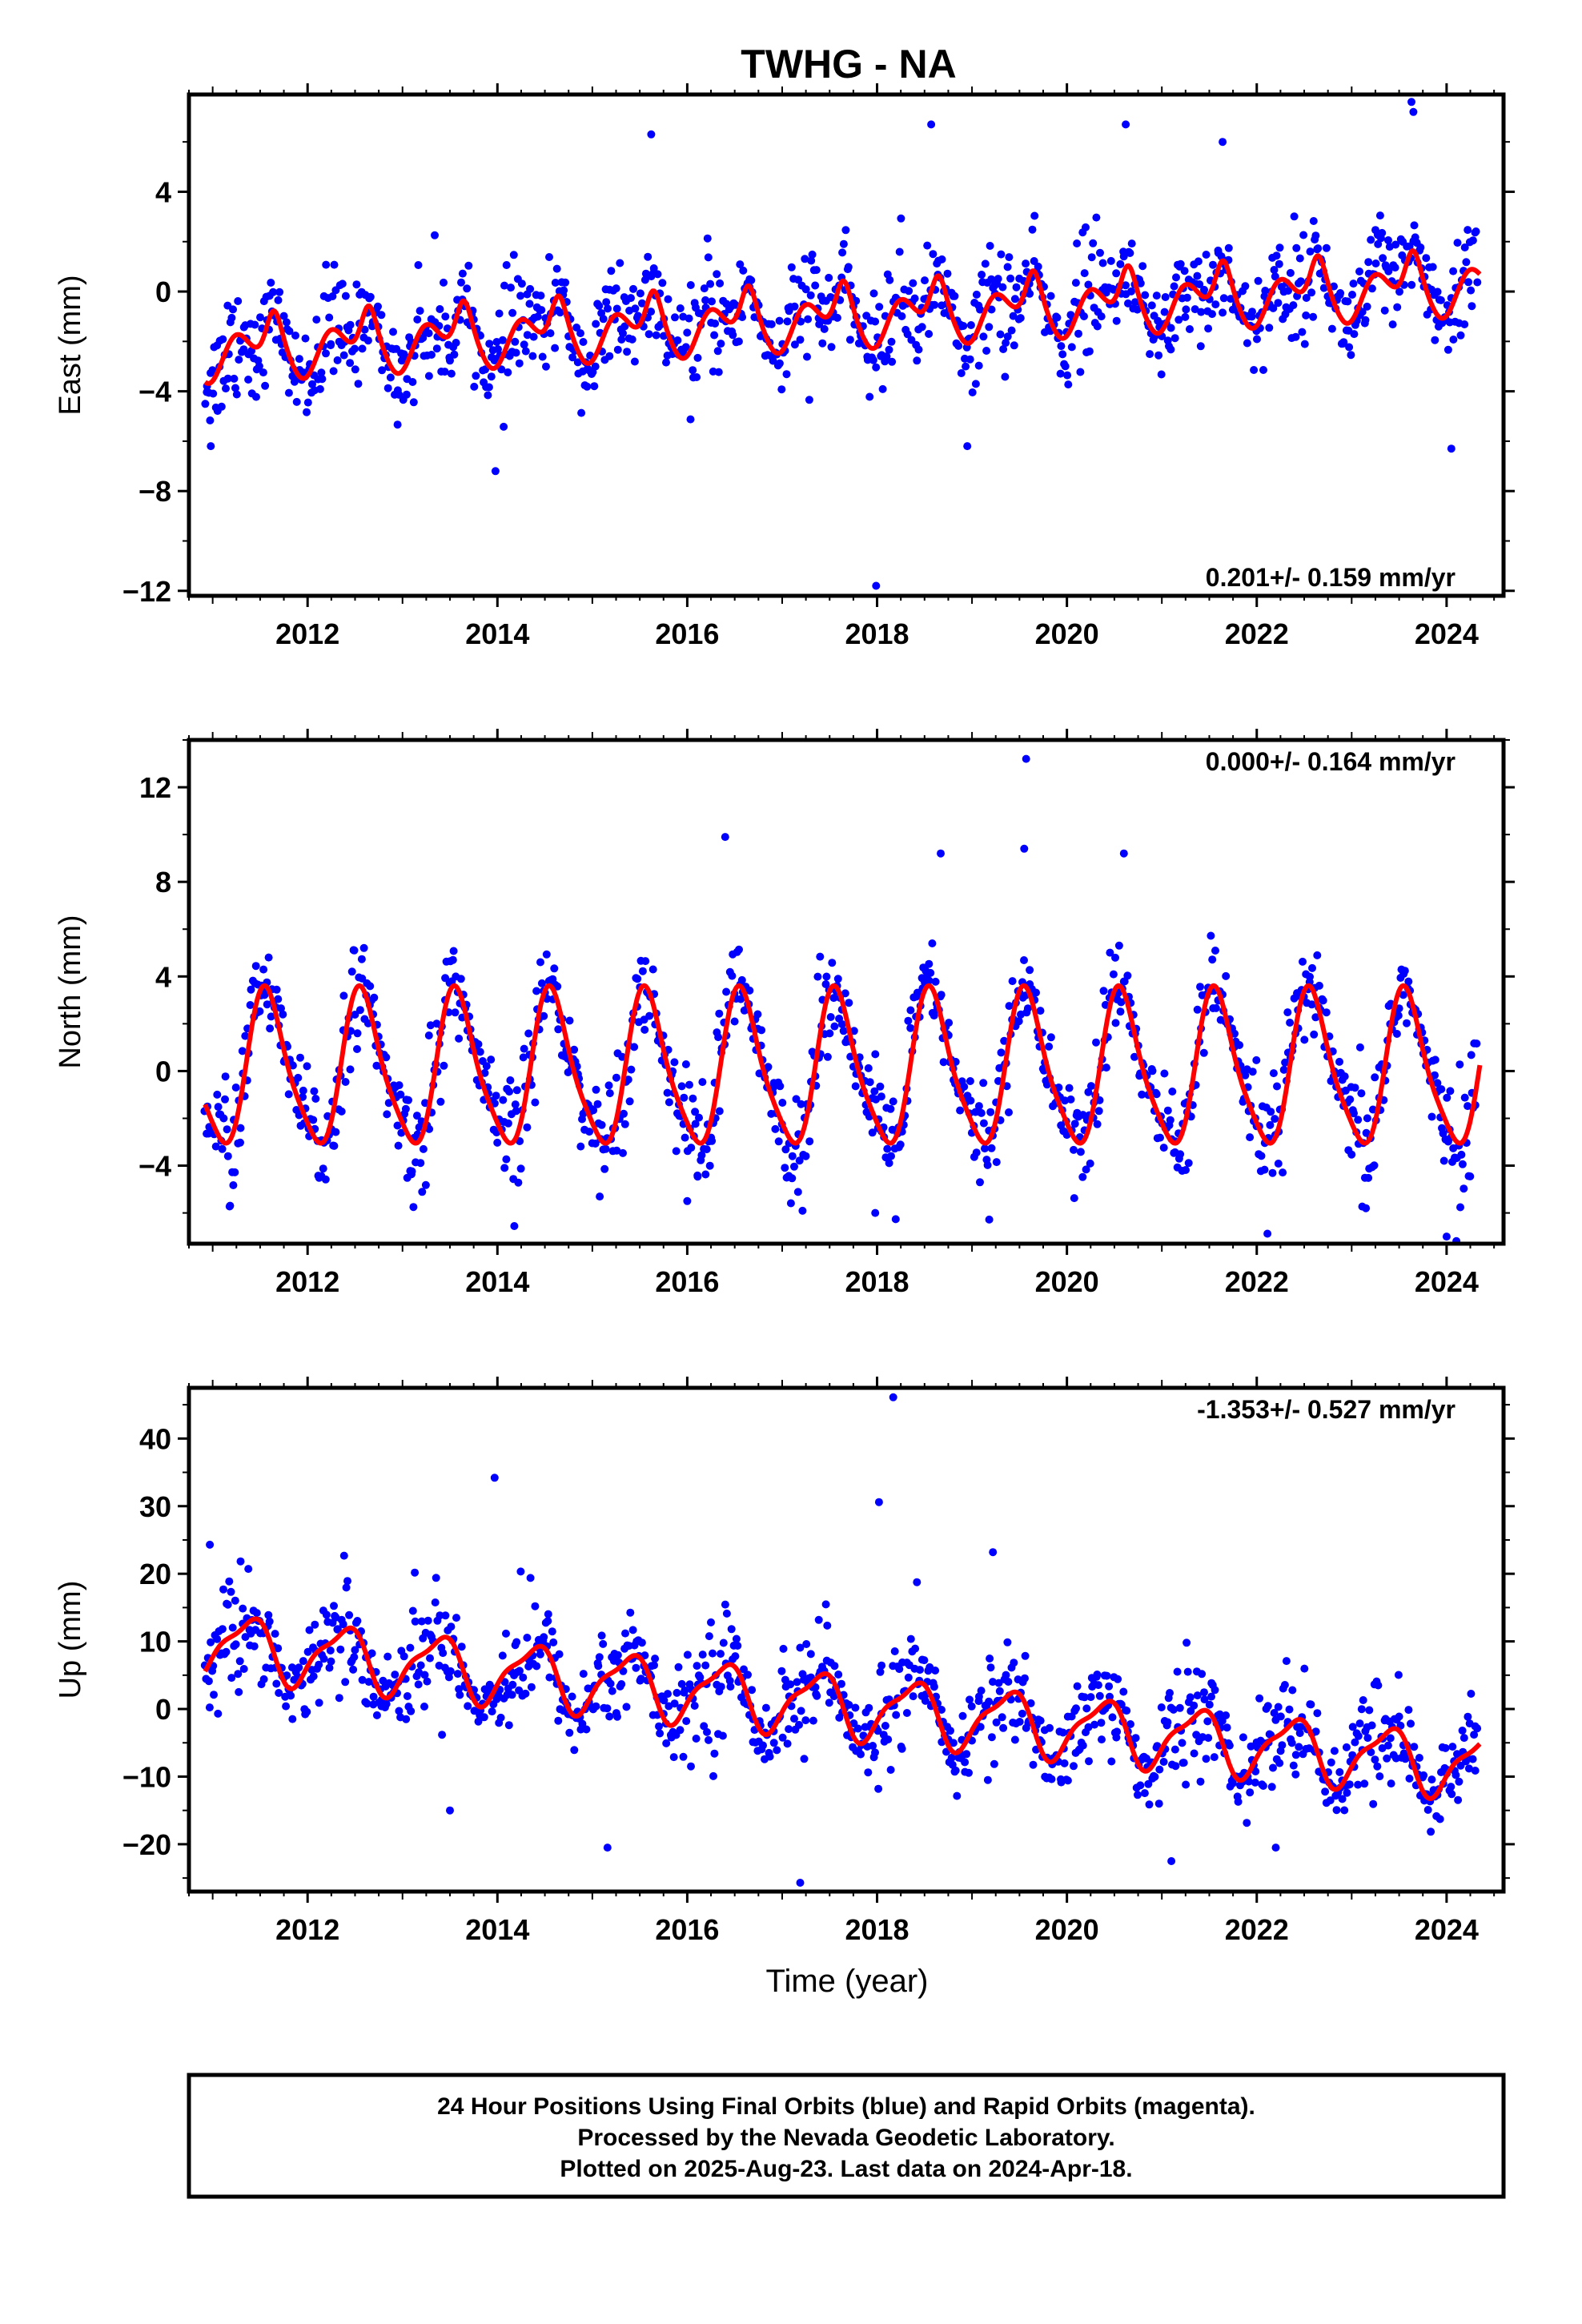 The image size is (1582, 2324). I want to click on up-outlier-point, so click(893, 1397).